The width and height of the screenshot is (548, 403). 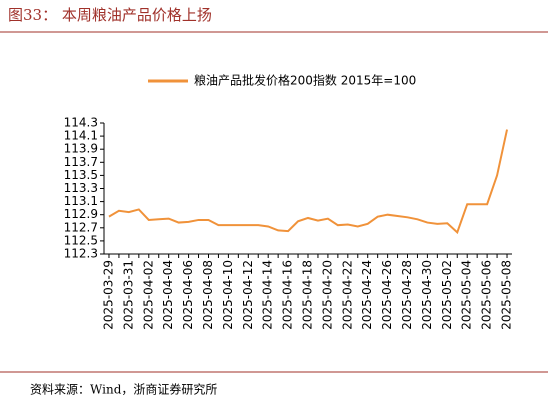 I want to click on x-tick-label: 2025-04-10, so click(x=228, y=295).